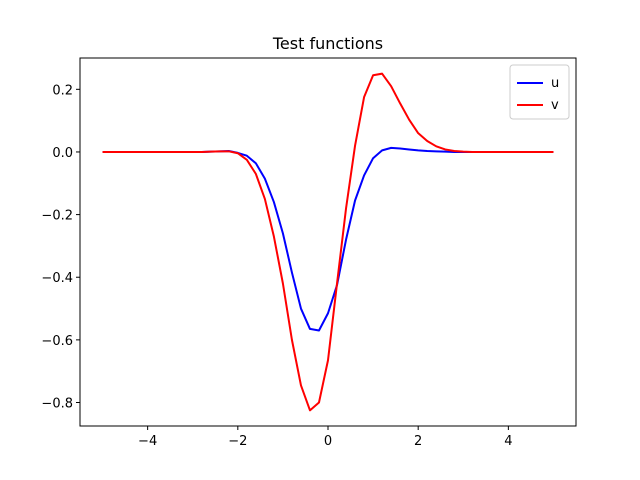 The height and width of the screenshot is (480, 640). I want to click on x-tick-label: 0, so click(328, 441).